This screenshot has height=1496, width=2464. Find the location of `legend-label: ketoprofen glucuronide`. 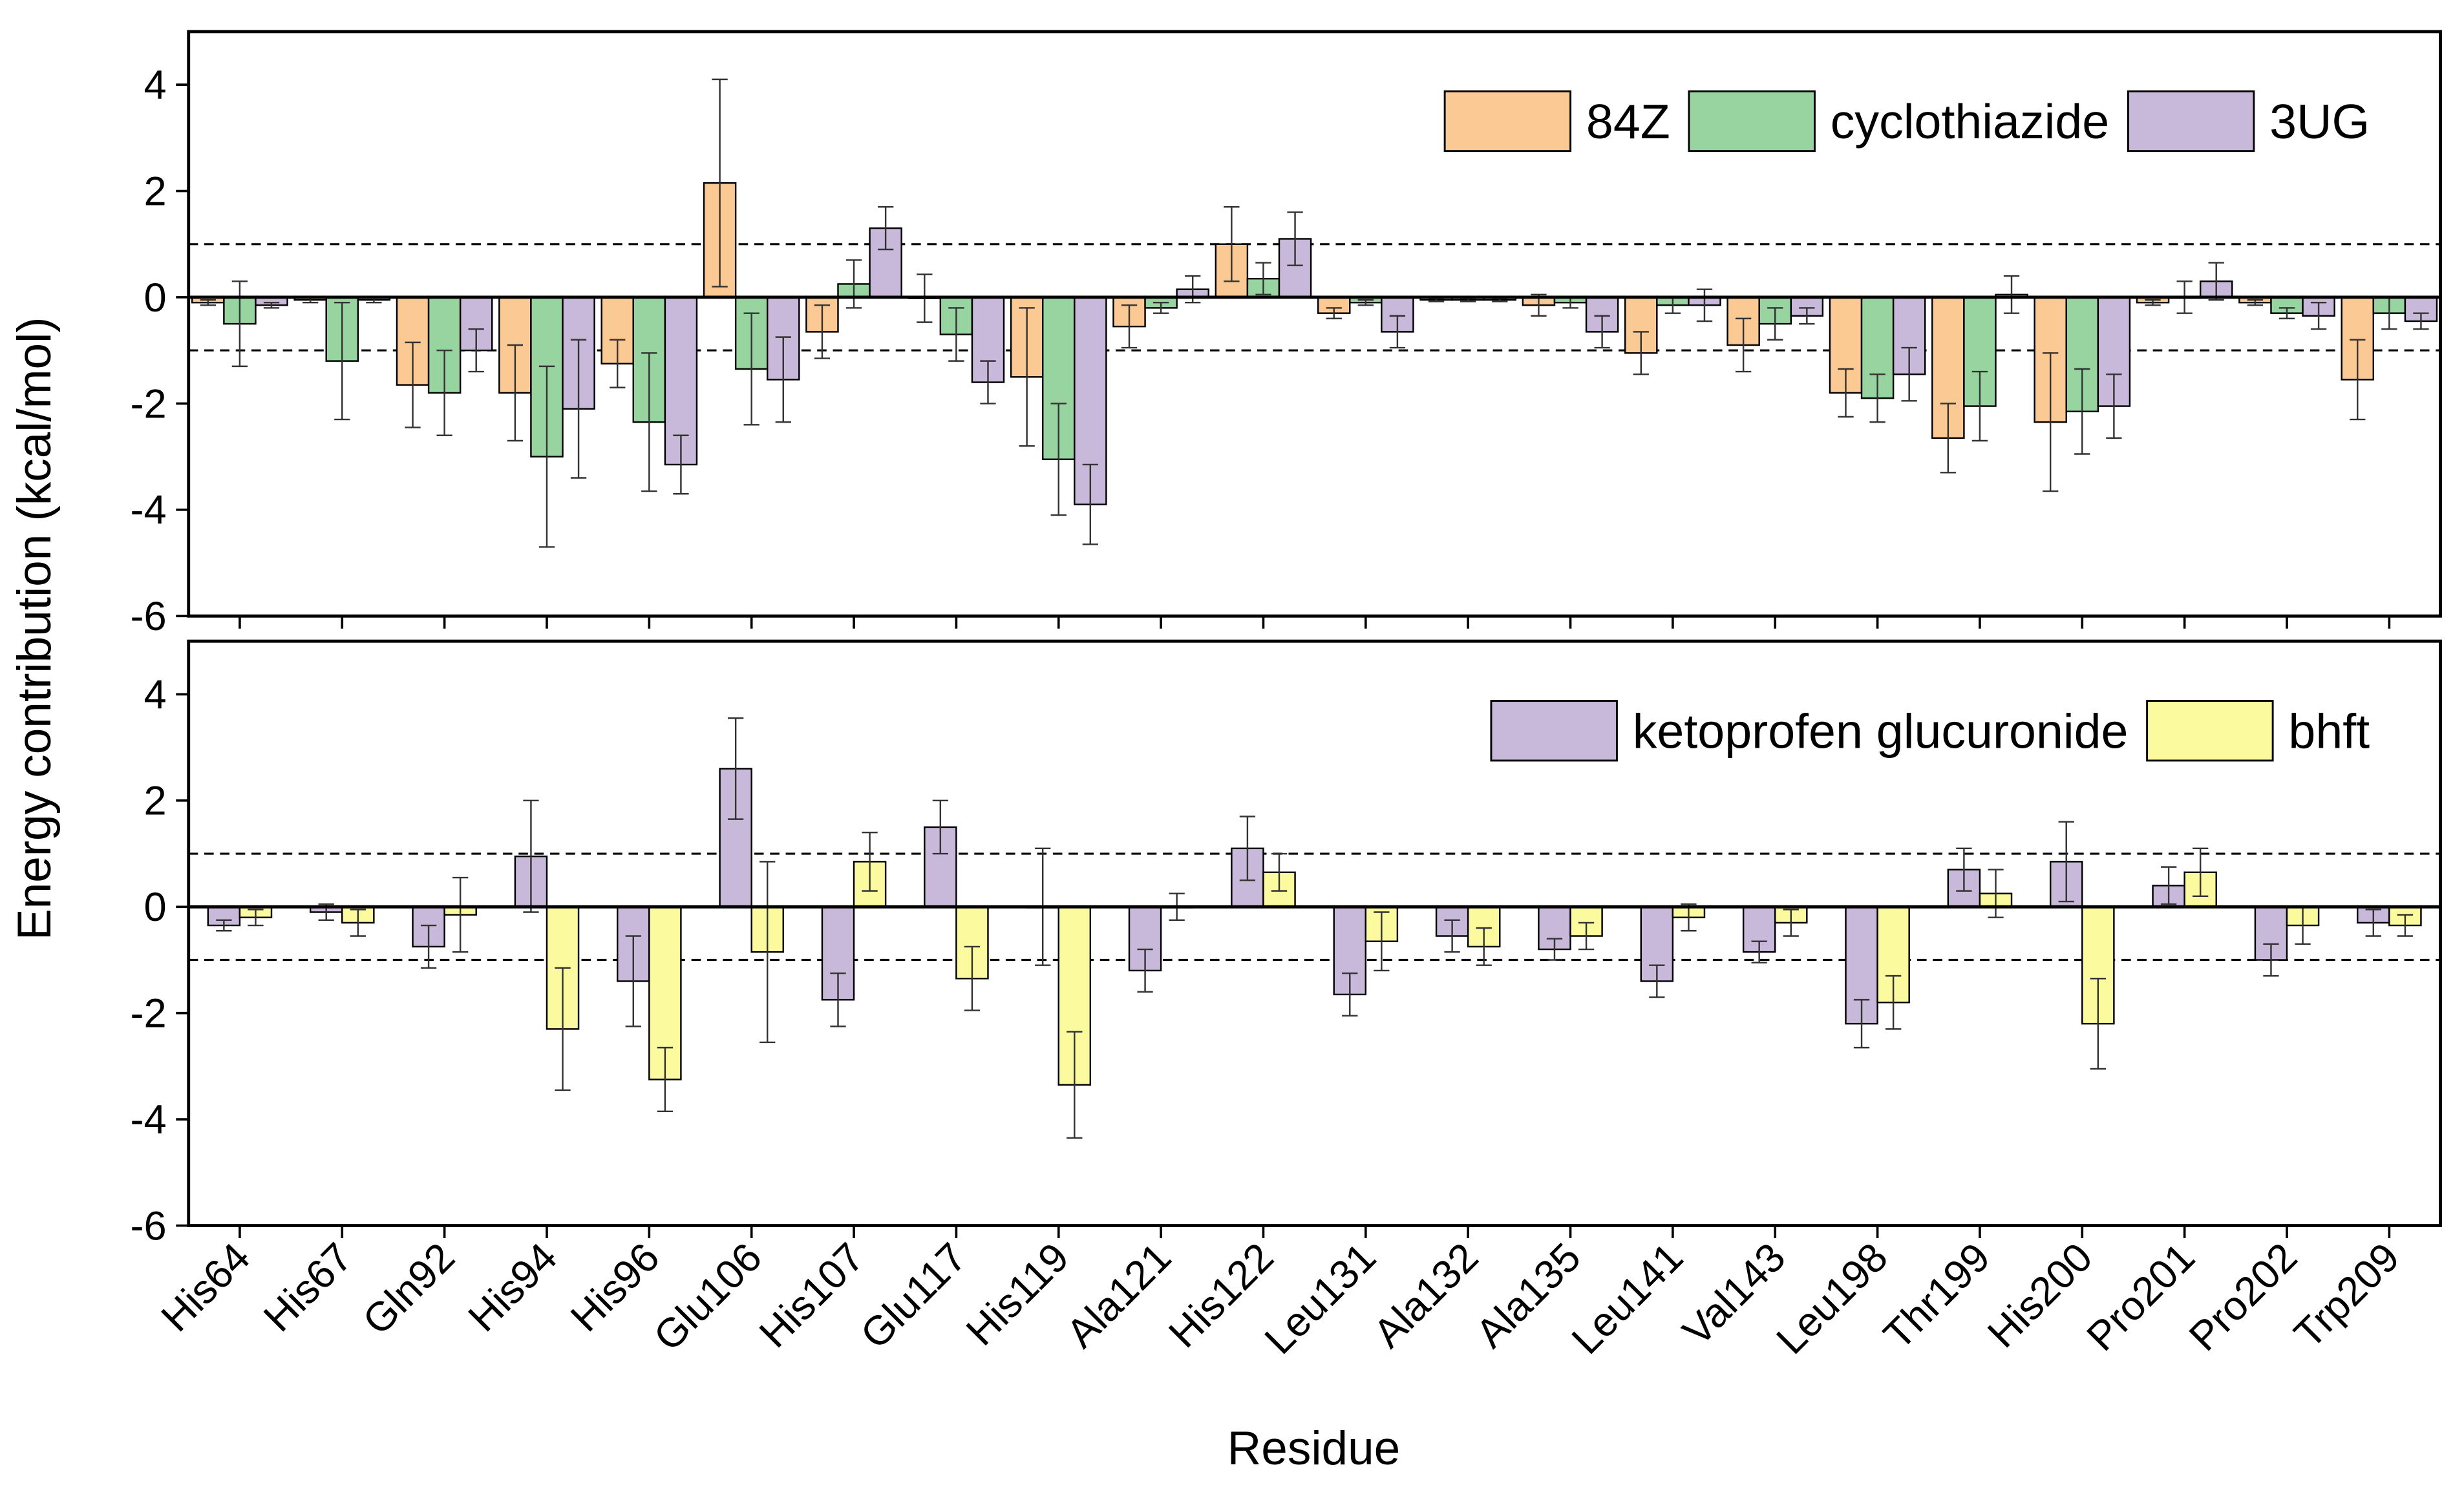

legend-label: ketoprofen glucuronide is located at coordinates (1881, 731).